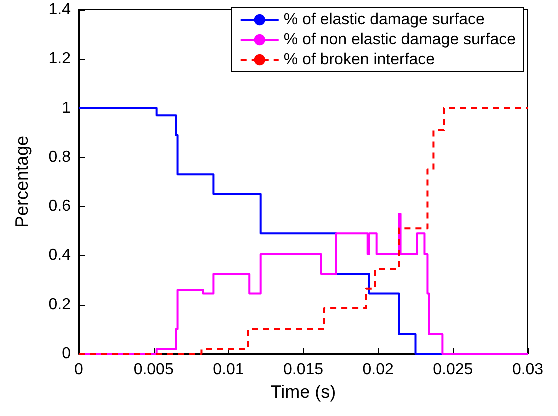  Describe the element at coordinates (67, 354) in the screenshot. I see `y-tick-label: 0` at that location.